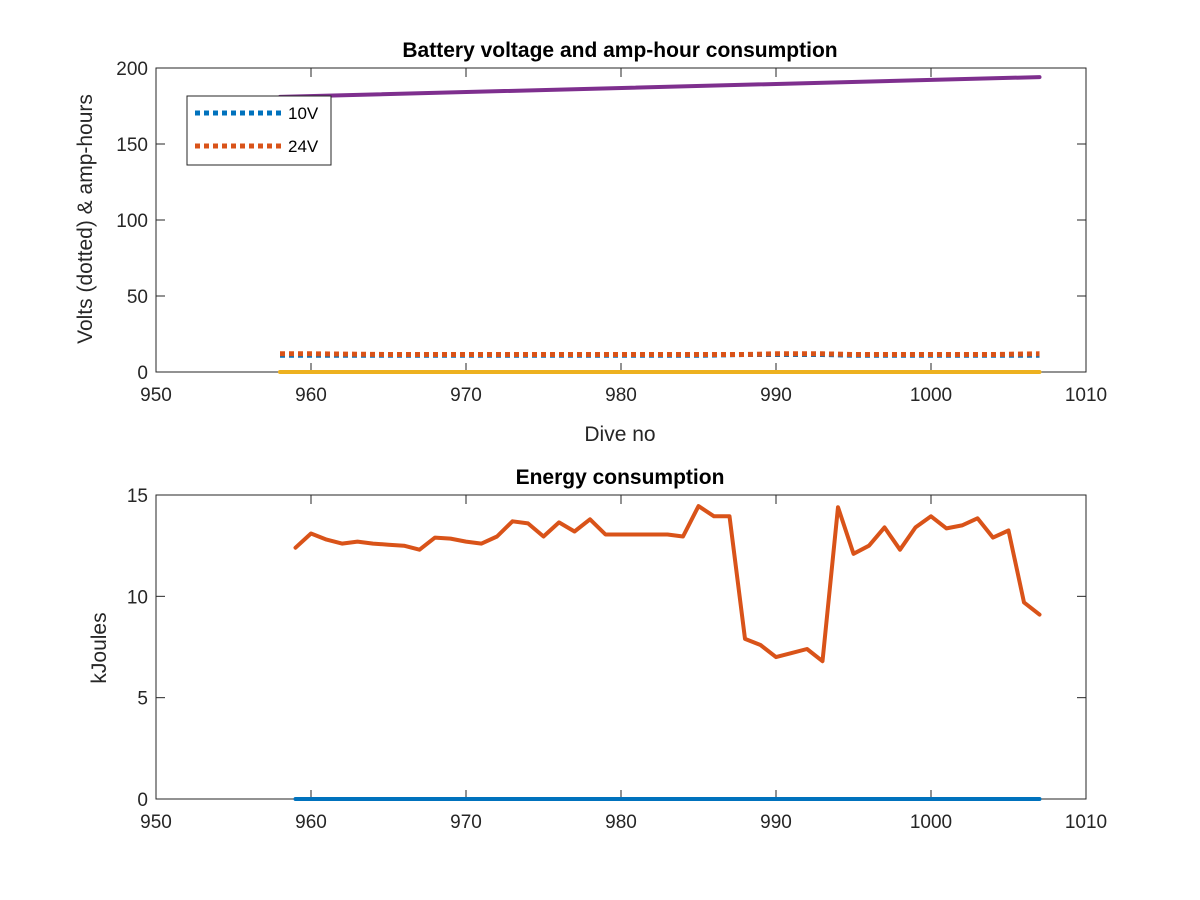  Describe the element at coordinates (132, 221) in the screenshot. I see `voltage-amphour-y-tick-label: 100` at that location.